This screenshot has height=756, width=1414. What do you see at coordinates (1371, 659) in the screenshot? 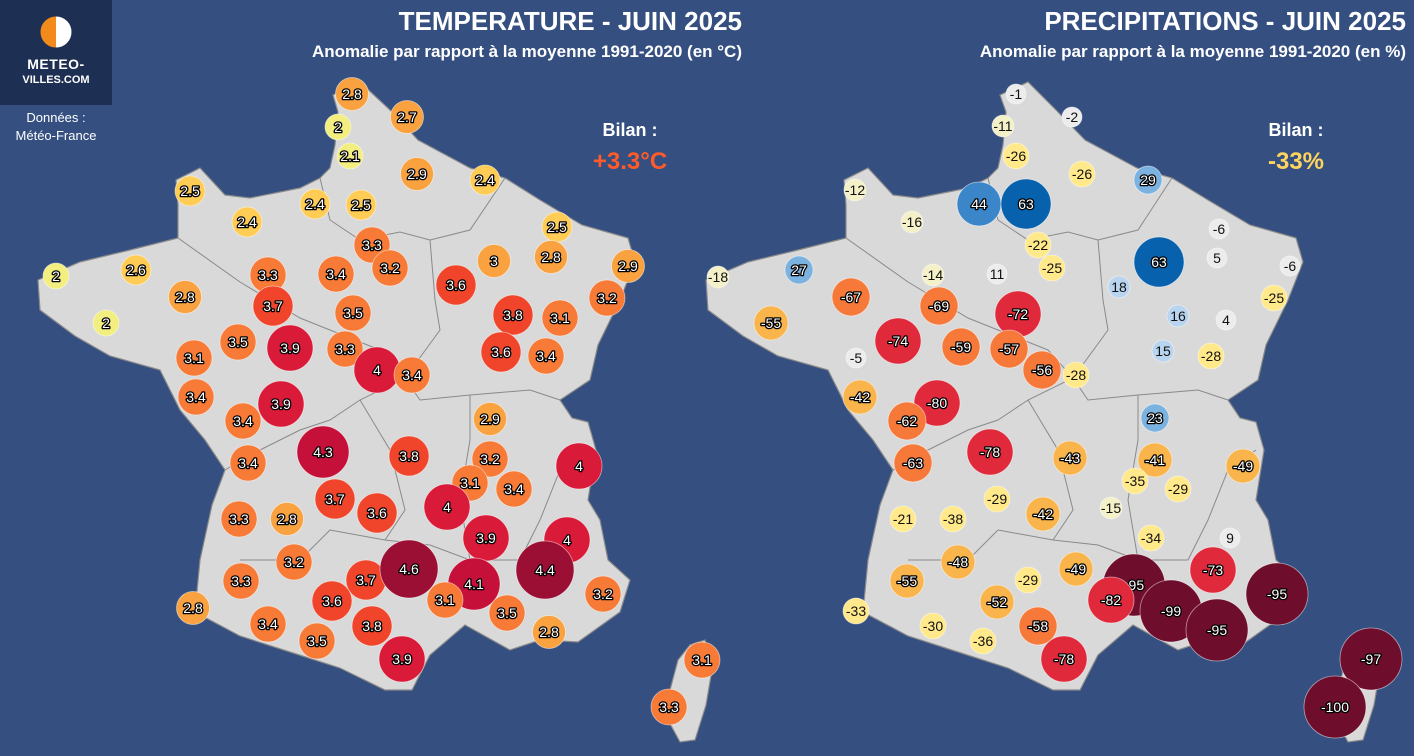
I see `precipitation-value-label: -97` at bounding box center [1371, 659].